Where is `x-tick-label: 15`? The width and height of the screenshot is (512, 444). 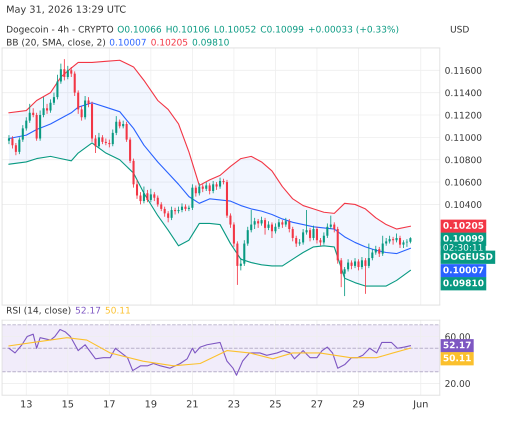 x-tick-label: 15 is located at coordinates (68, 404).